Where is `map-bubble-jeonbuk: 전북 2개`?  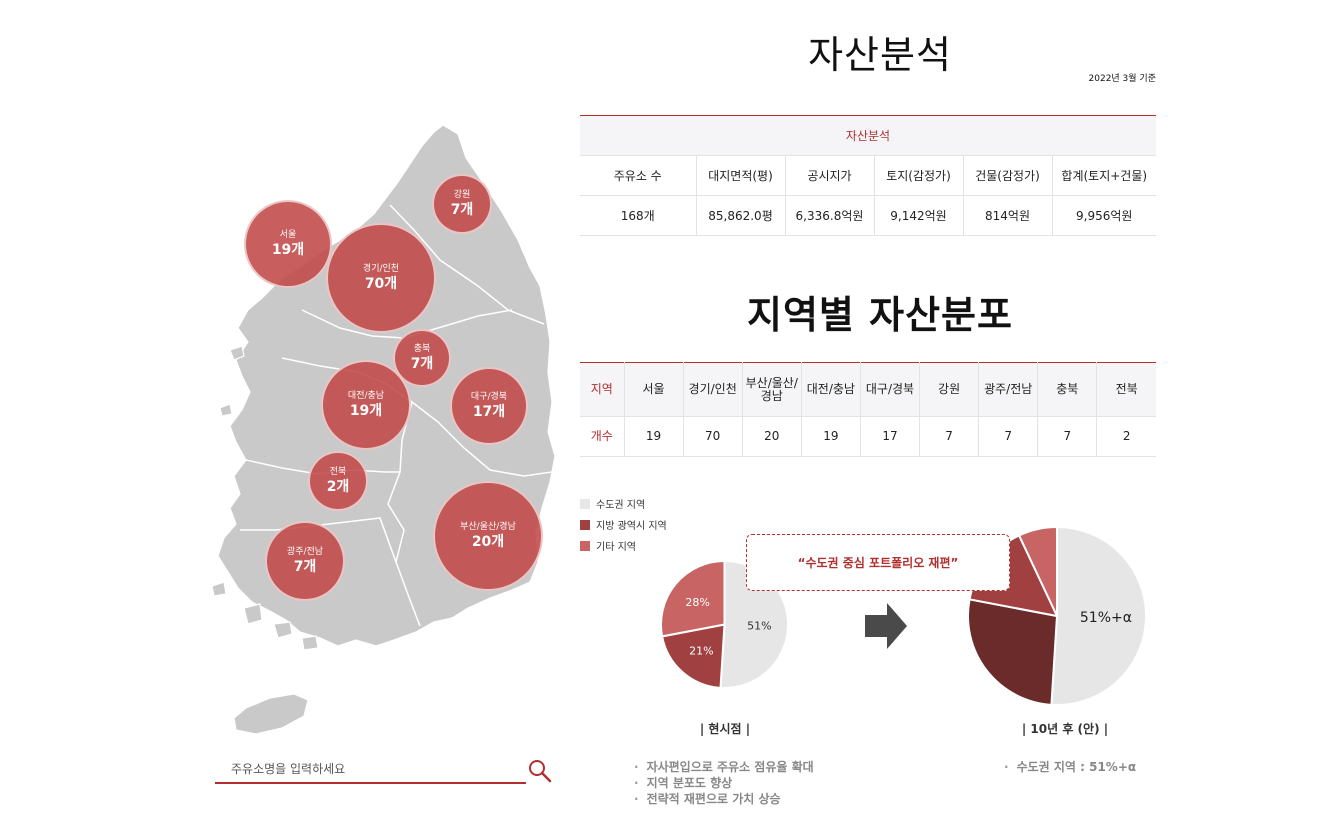 map-bubble-jeonbuk: 전북 2개 is located at coordinates (338, 481).